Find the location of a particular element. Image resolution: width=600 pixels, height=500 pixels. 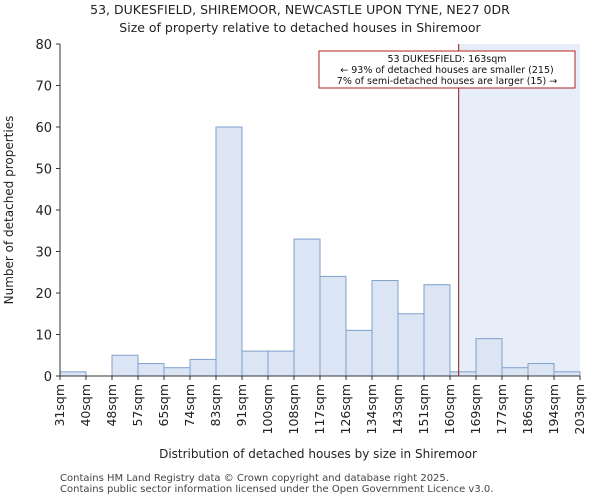

x-tick-label: 134sqm is located at coordinates (371, 409).